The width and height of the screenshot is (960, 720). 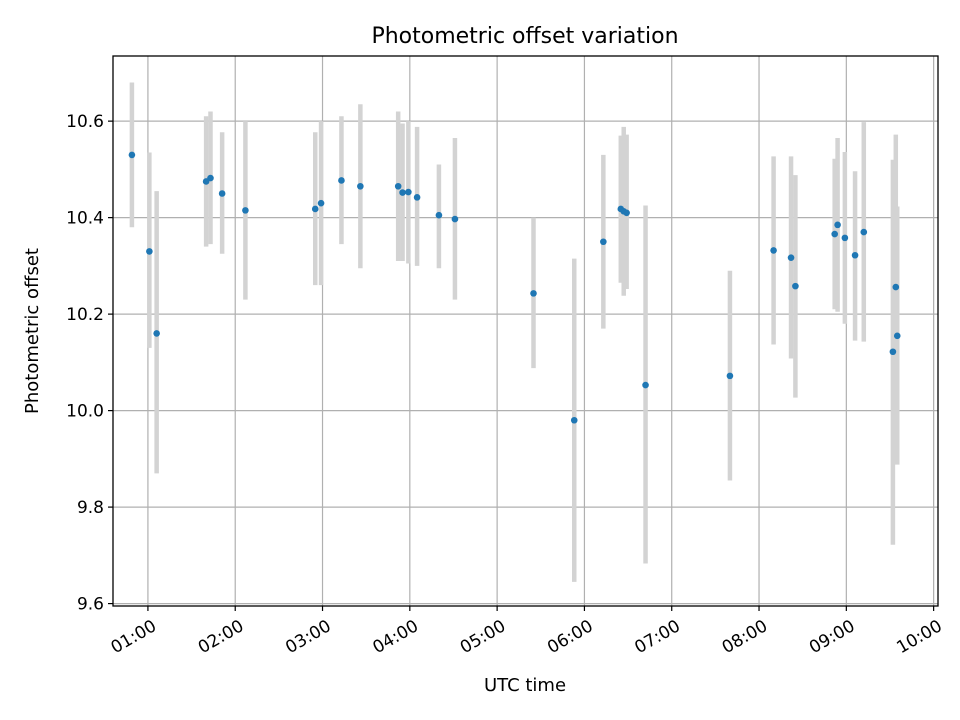 I want to click on x-tick-label: 08:00, so click(x=745, y=637).